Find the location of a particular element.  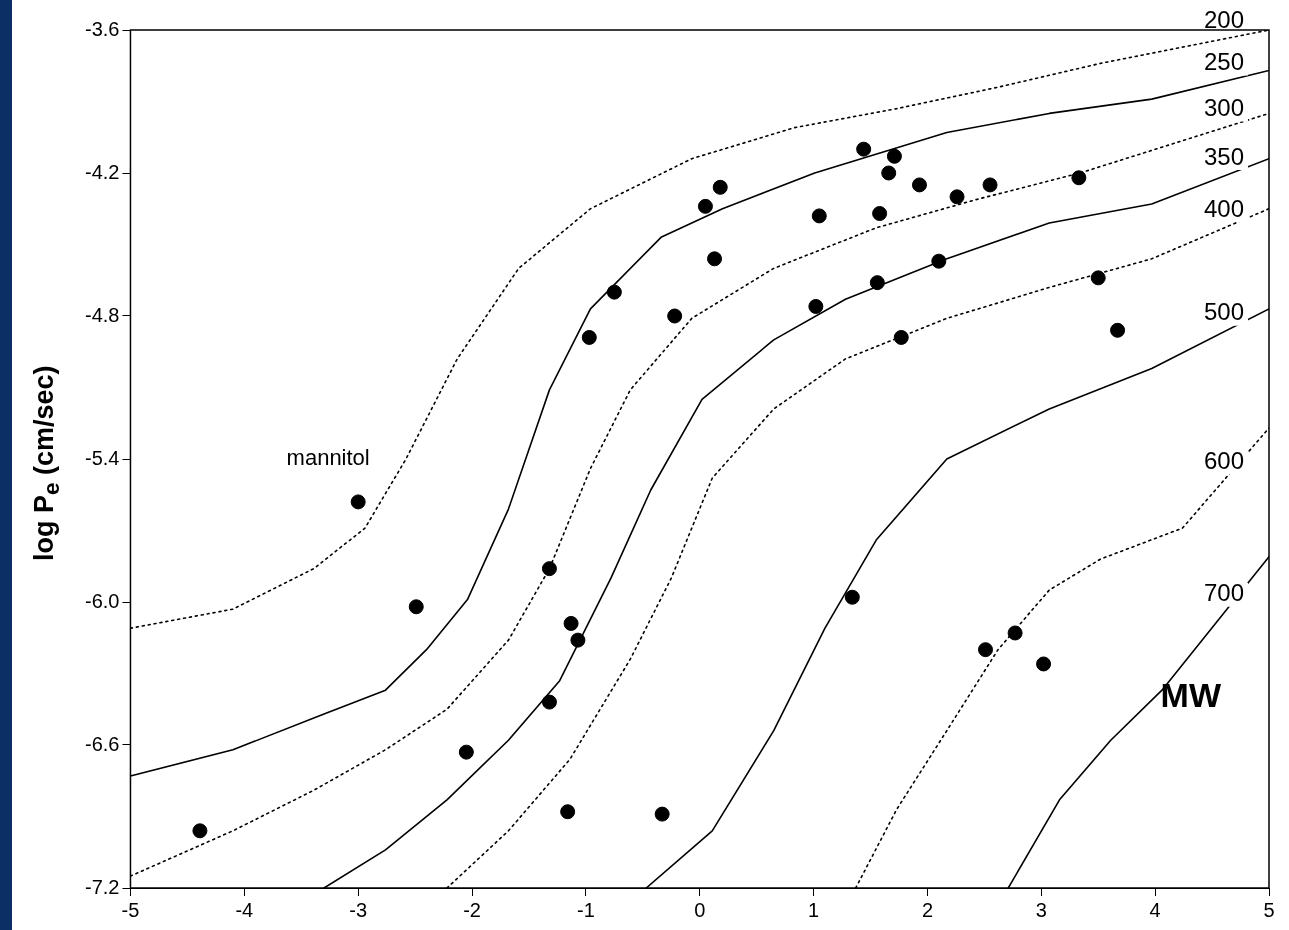

series-label: 500 is located at coordinates (1224, 312).